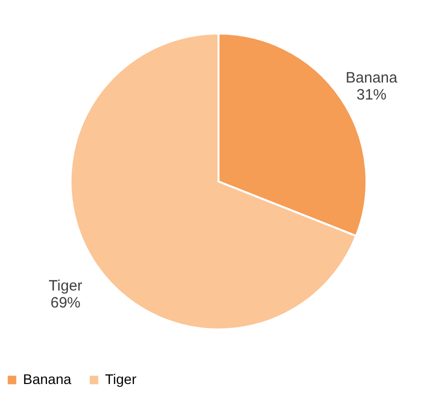 The image size is (437, 408). I want to click on data-label: 69%, so click(65, 303).